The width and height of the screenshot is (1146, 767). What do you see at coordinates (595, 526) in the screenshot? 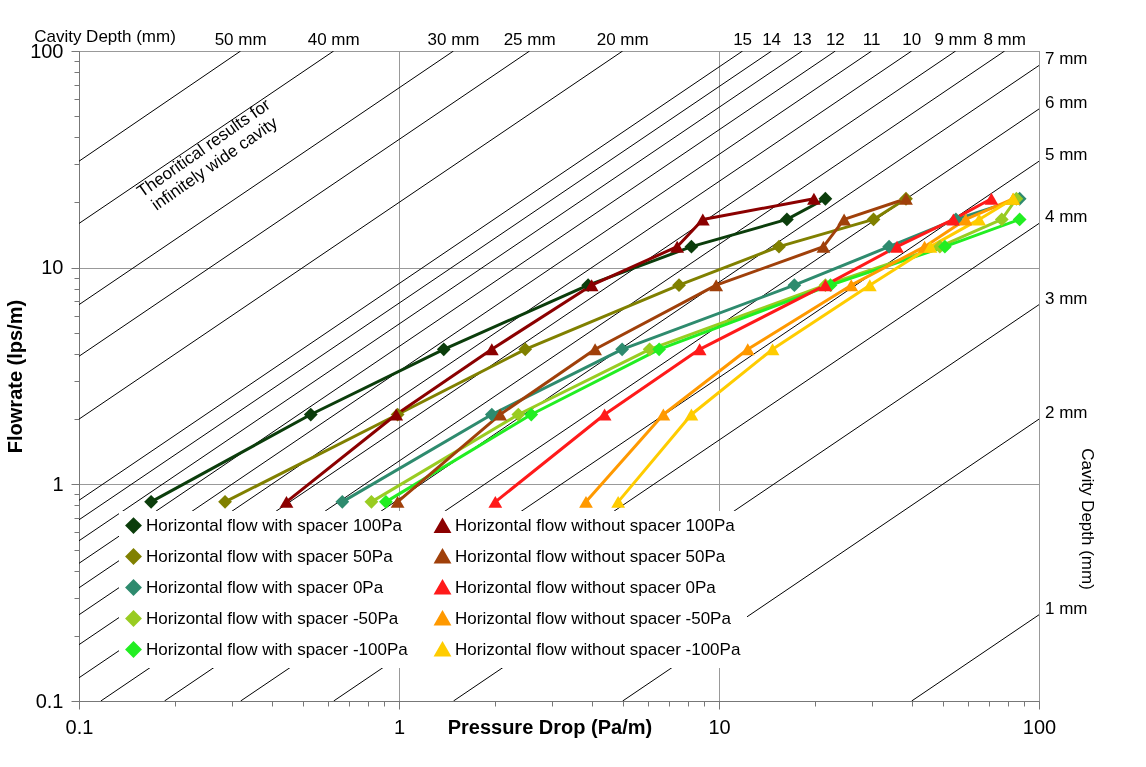
I see `legend-label: Horizontal flow without spacer 100Pa` at bounding box center [595, 526].